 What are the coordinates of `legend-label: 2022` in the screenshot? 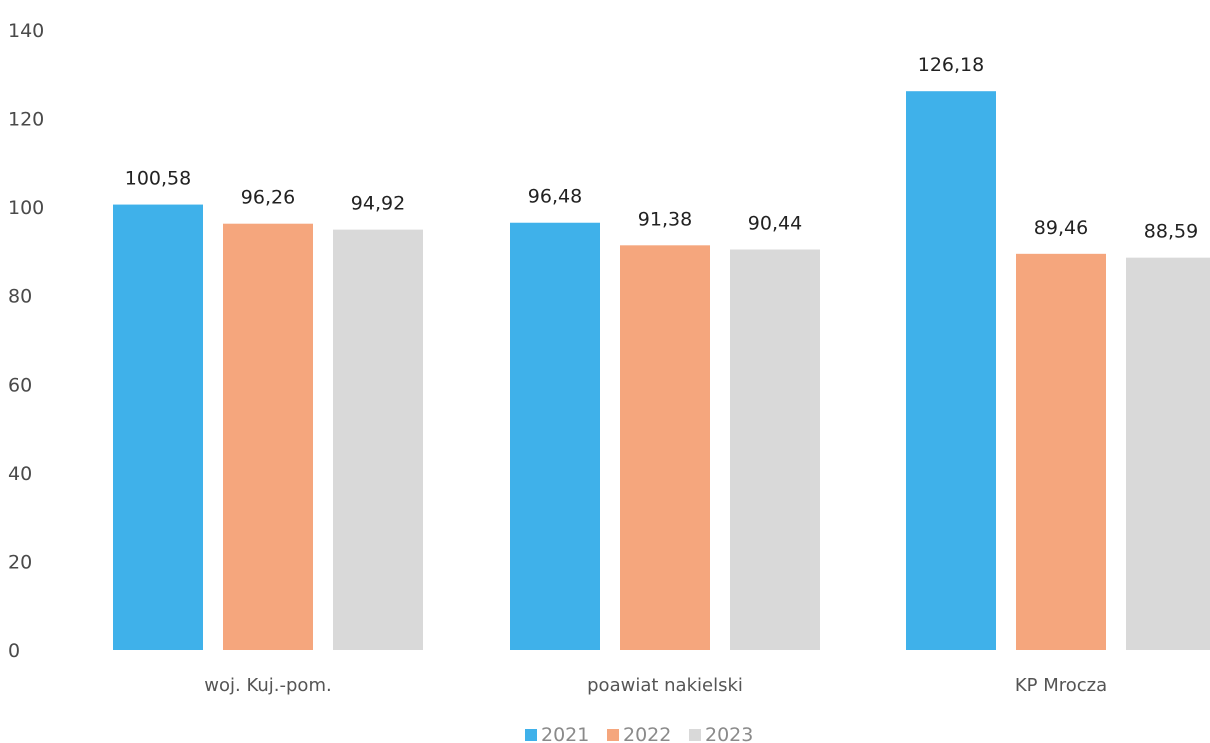 It's located at (647, 733).